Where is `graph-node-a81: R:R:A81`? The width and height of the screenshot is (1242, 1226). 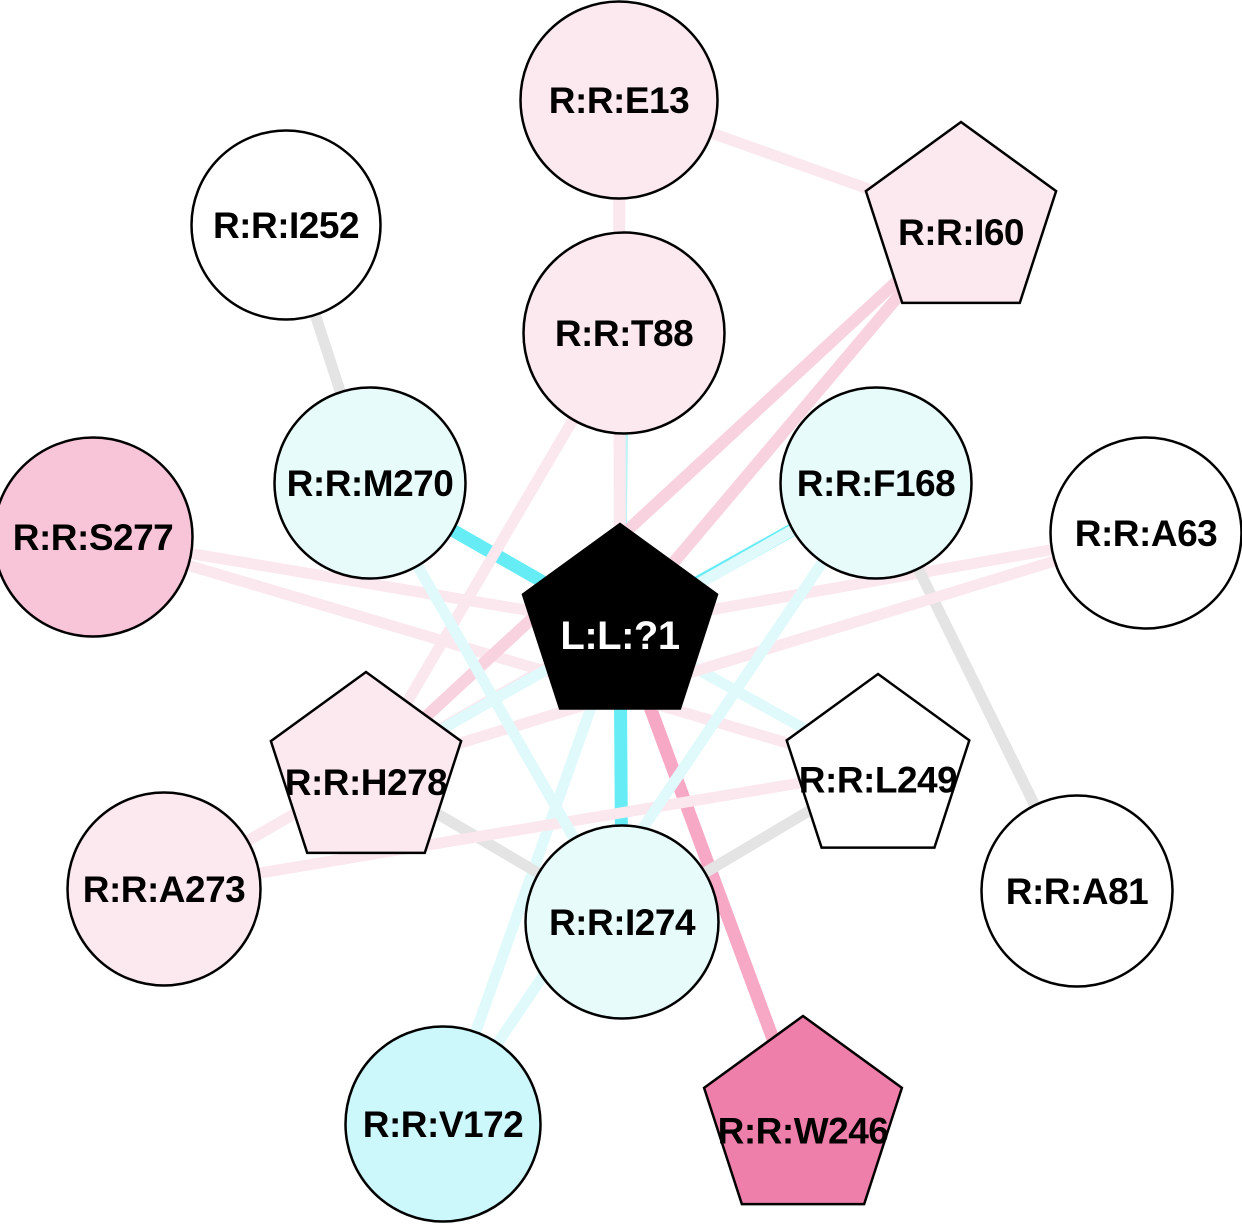
graph-node-a81: R:R:A81 is located at coordinates (1077, 891).